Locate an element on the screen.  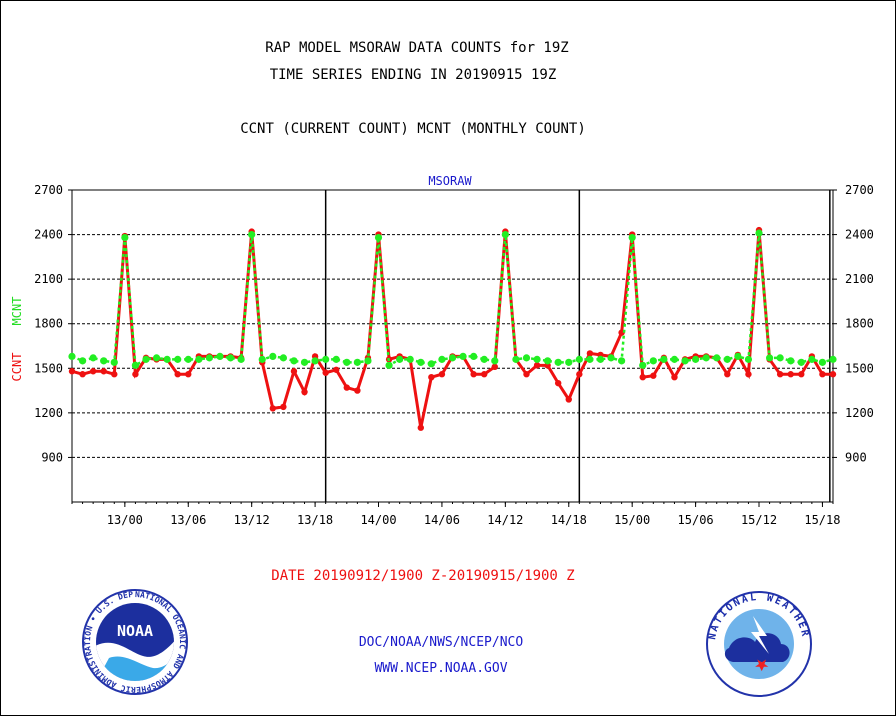
y-tick-label-left: 900 is located at coordinates (52, 457).